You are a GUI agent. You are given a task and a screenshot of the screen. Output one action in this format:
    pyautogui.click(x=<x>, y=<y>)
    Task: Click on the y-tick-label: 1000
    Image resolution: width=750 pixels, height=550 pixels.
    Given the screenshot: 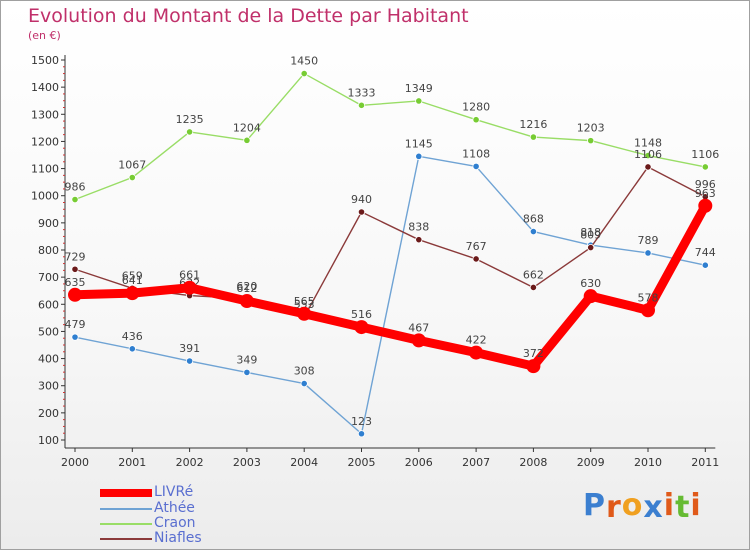 What is the action you would take?
    pyautogui.click(x=45, y=196)
    